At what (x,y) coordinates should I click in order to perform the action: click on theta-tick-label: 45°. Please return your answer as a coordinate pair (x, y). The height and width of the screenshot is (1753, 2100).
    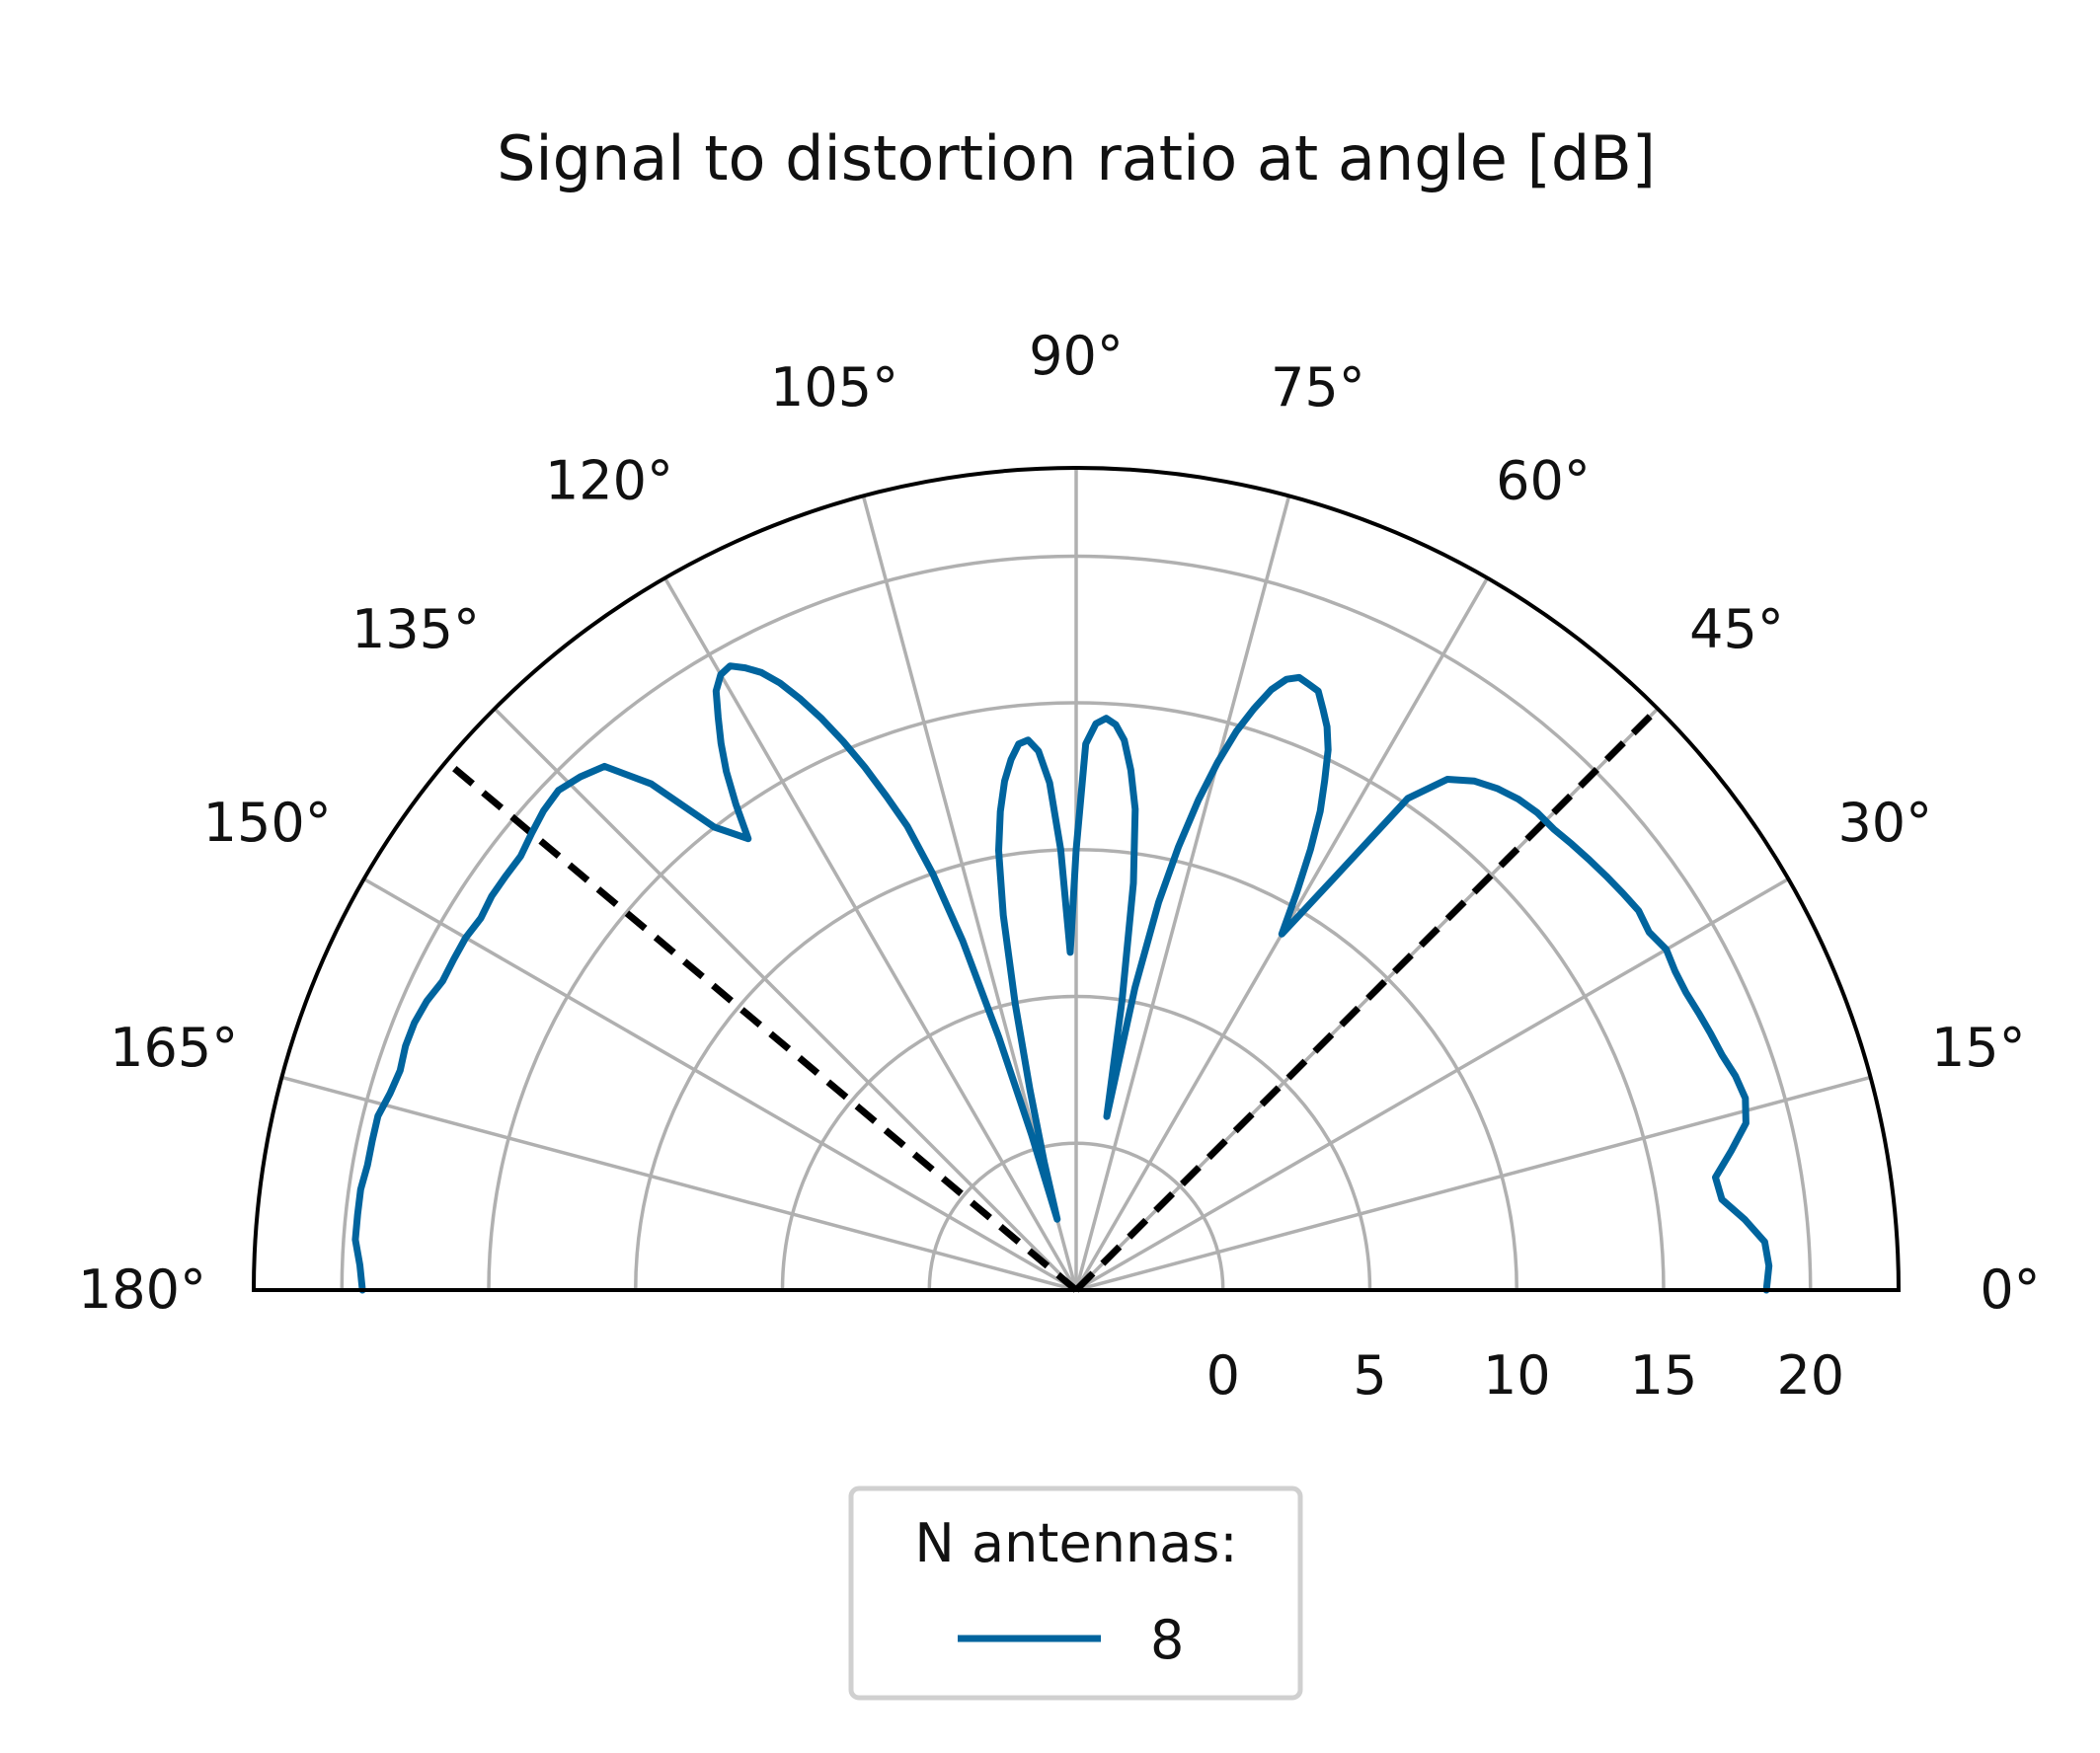
    Looking at the image, I should click on (1736, 629).